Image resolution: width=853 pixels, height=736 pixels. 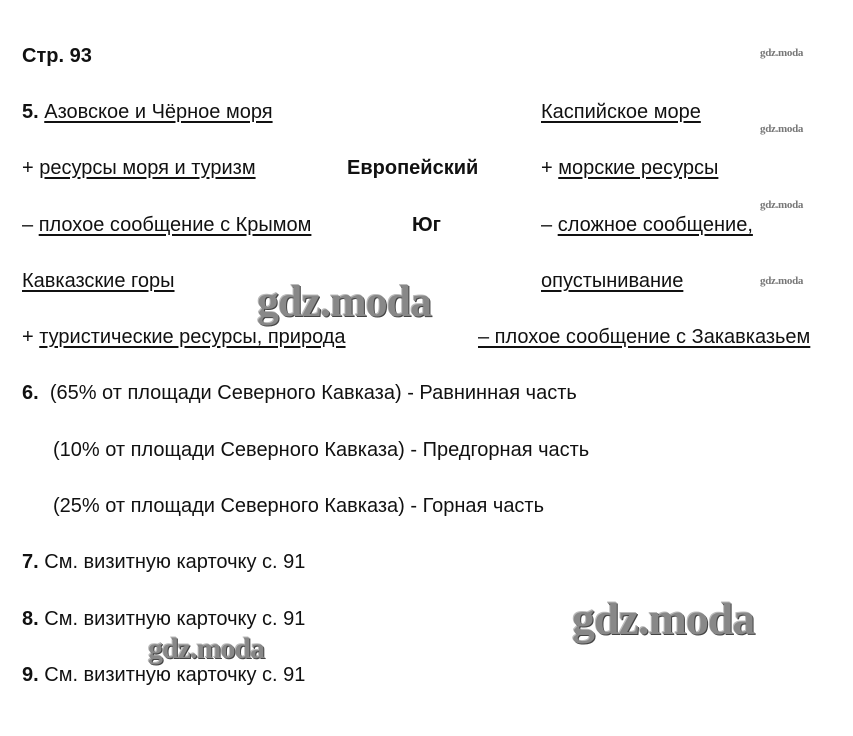 I want to click on q5-center-line2: Юг, so click(x=426, y=225).